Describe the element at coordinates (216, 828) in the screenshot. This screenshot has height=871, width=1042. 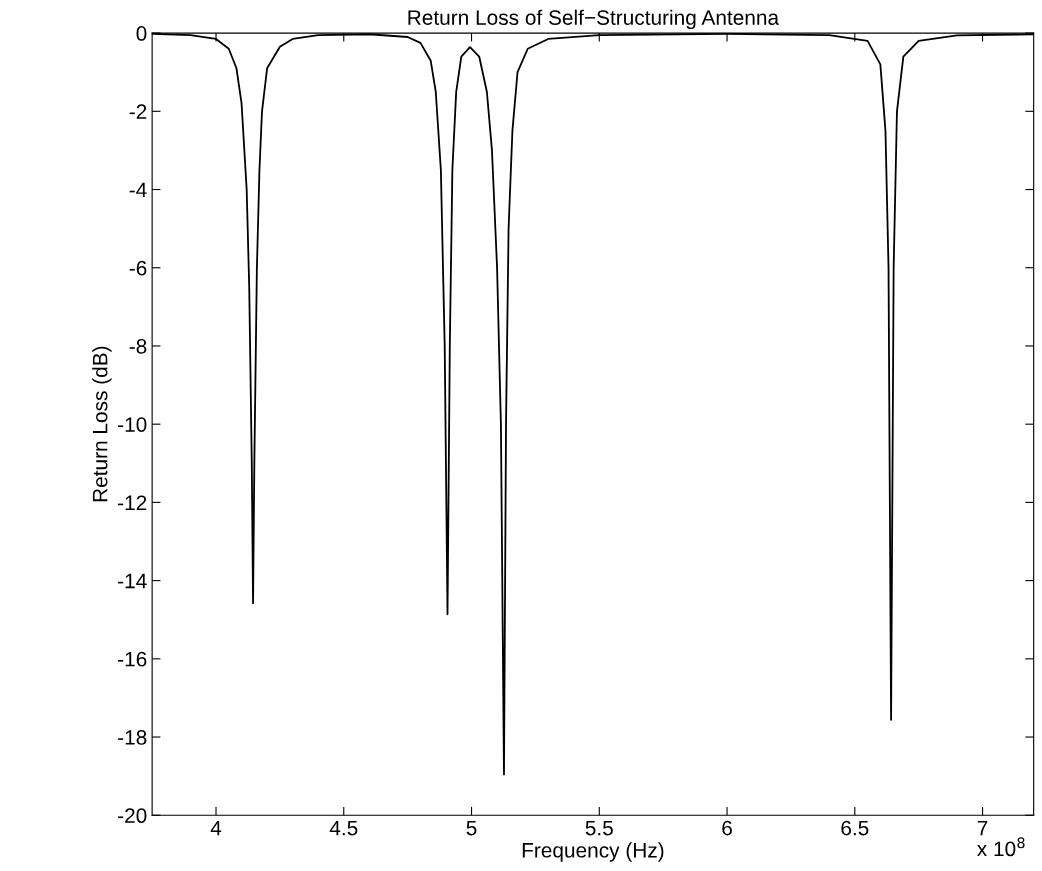
I see `x-tick-label: 4` at that location.